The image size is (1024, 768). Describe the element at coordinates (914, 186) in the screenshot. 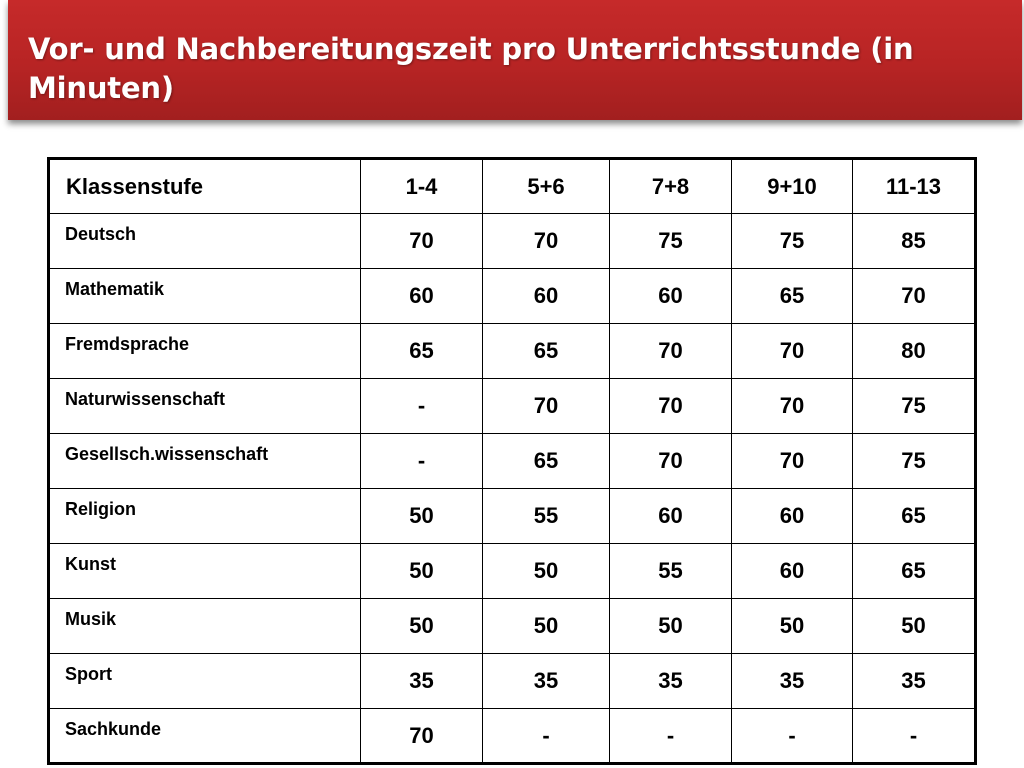

I see `header-cell: 11-13` at that location.